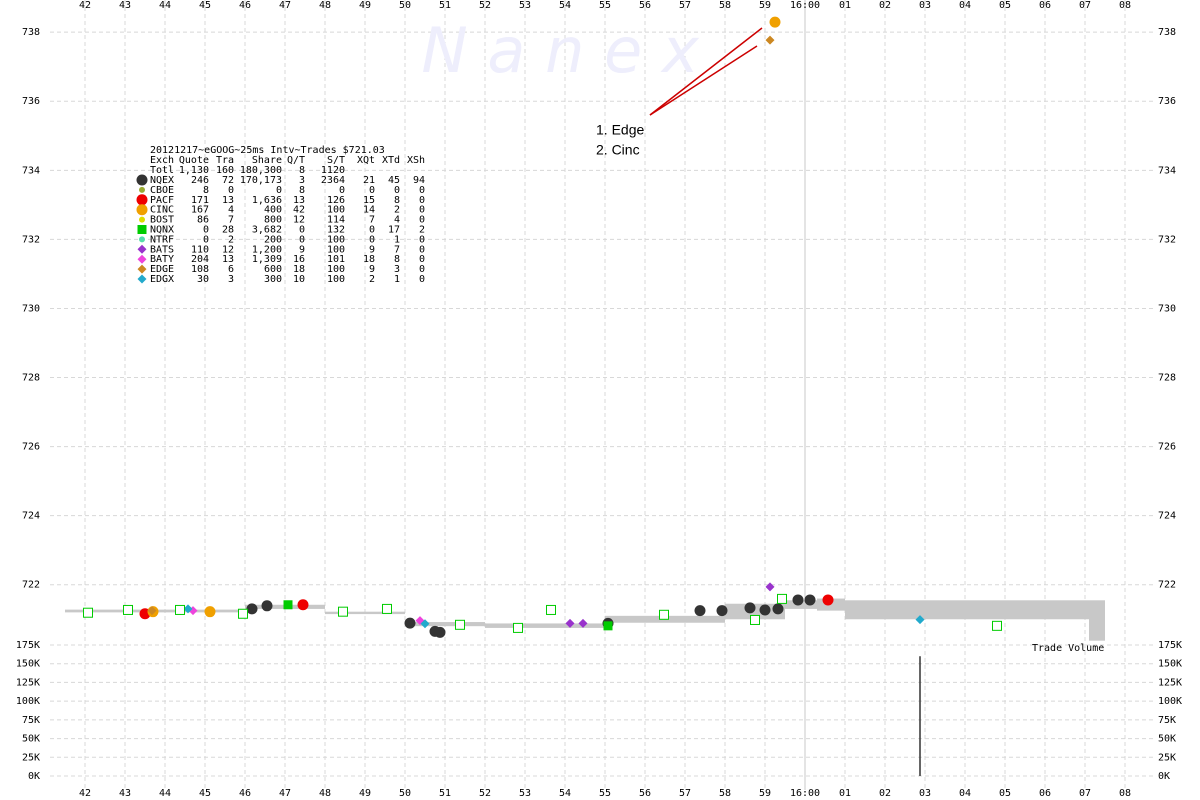 The image size is (1200, 800). Describe the element at coordinates (325, 5) in the screenshot. I see `x-tick-label: 48` at that location.